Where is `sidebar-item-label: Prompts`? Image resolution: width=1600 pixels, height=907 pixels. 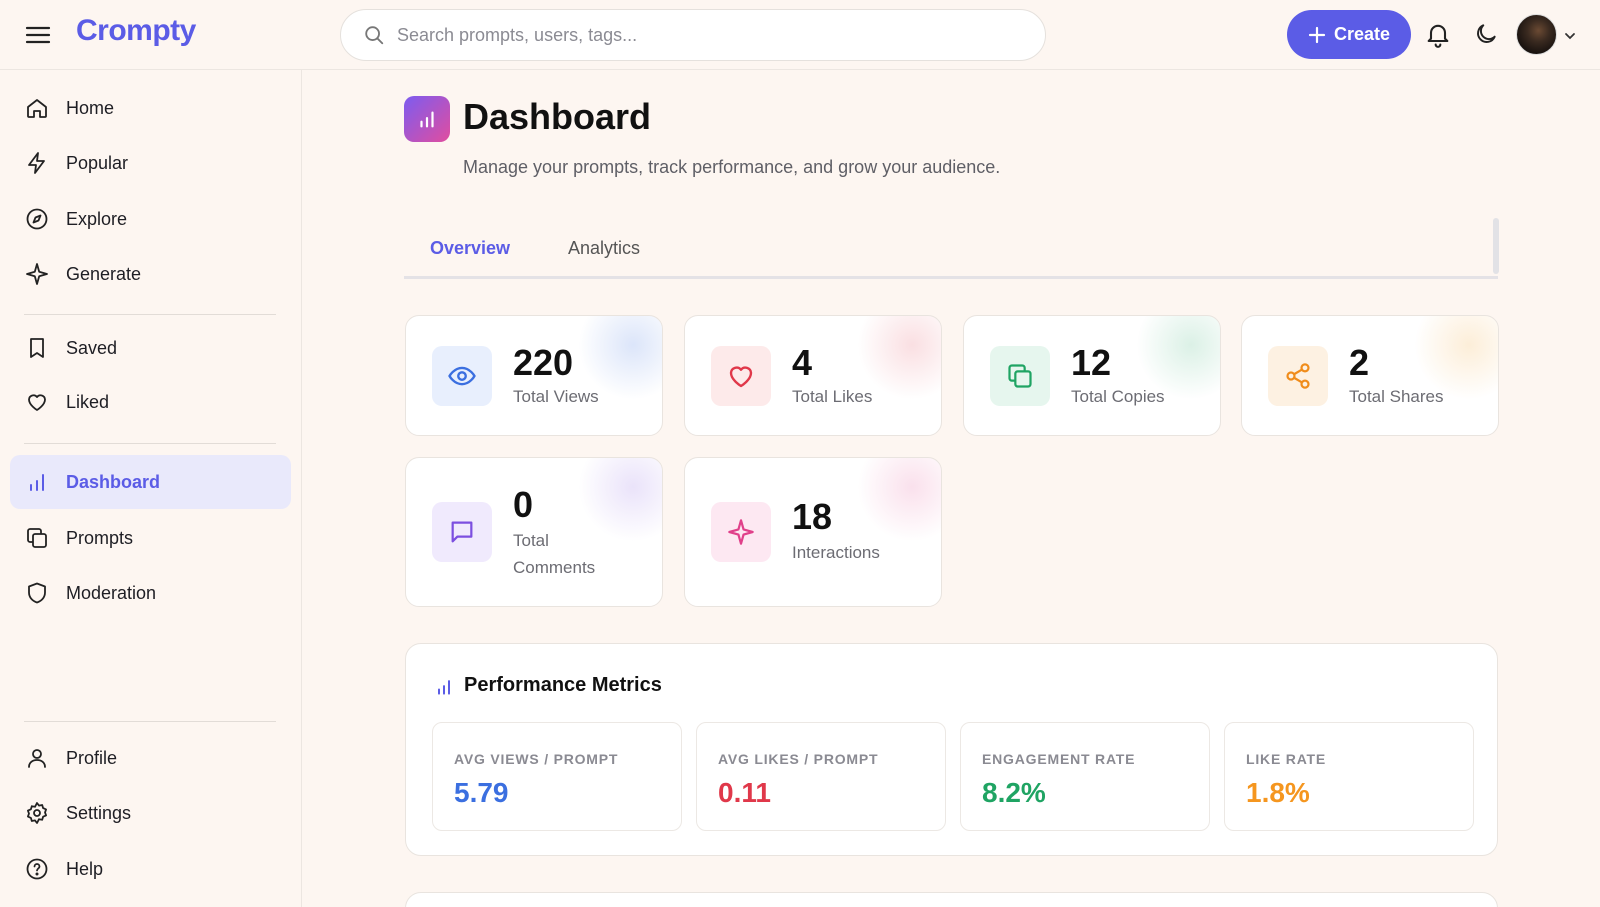
sidebar-item-label: Prompts is located at coordinates (100, 537).